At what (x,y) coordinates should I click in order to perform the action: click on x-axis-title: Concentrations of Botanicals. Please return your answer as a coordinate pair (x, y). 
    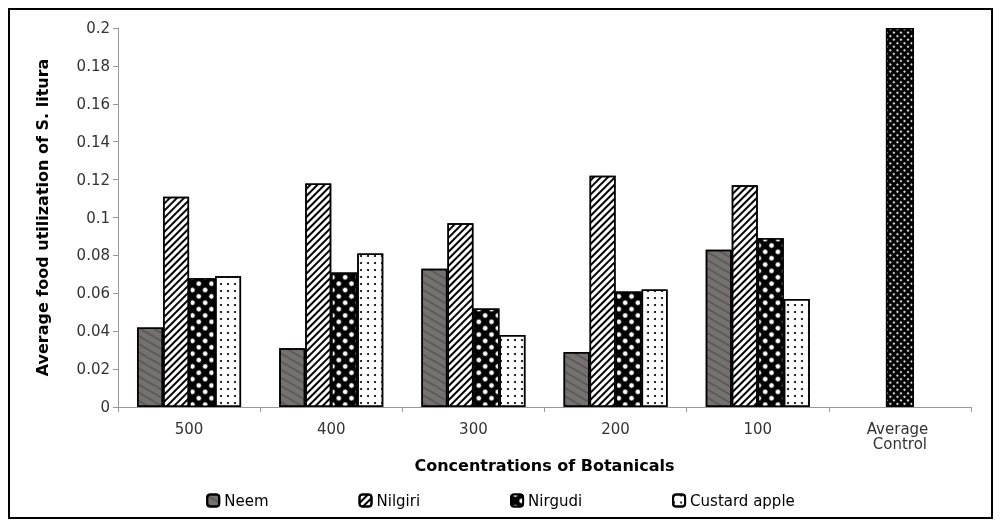
    Looking at the image, I should click on (544, 465).